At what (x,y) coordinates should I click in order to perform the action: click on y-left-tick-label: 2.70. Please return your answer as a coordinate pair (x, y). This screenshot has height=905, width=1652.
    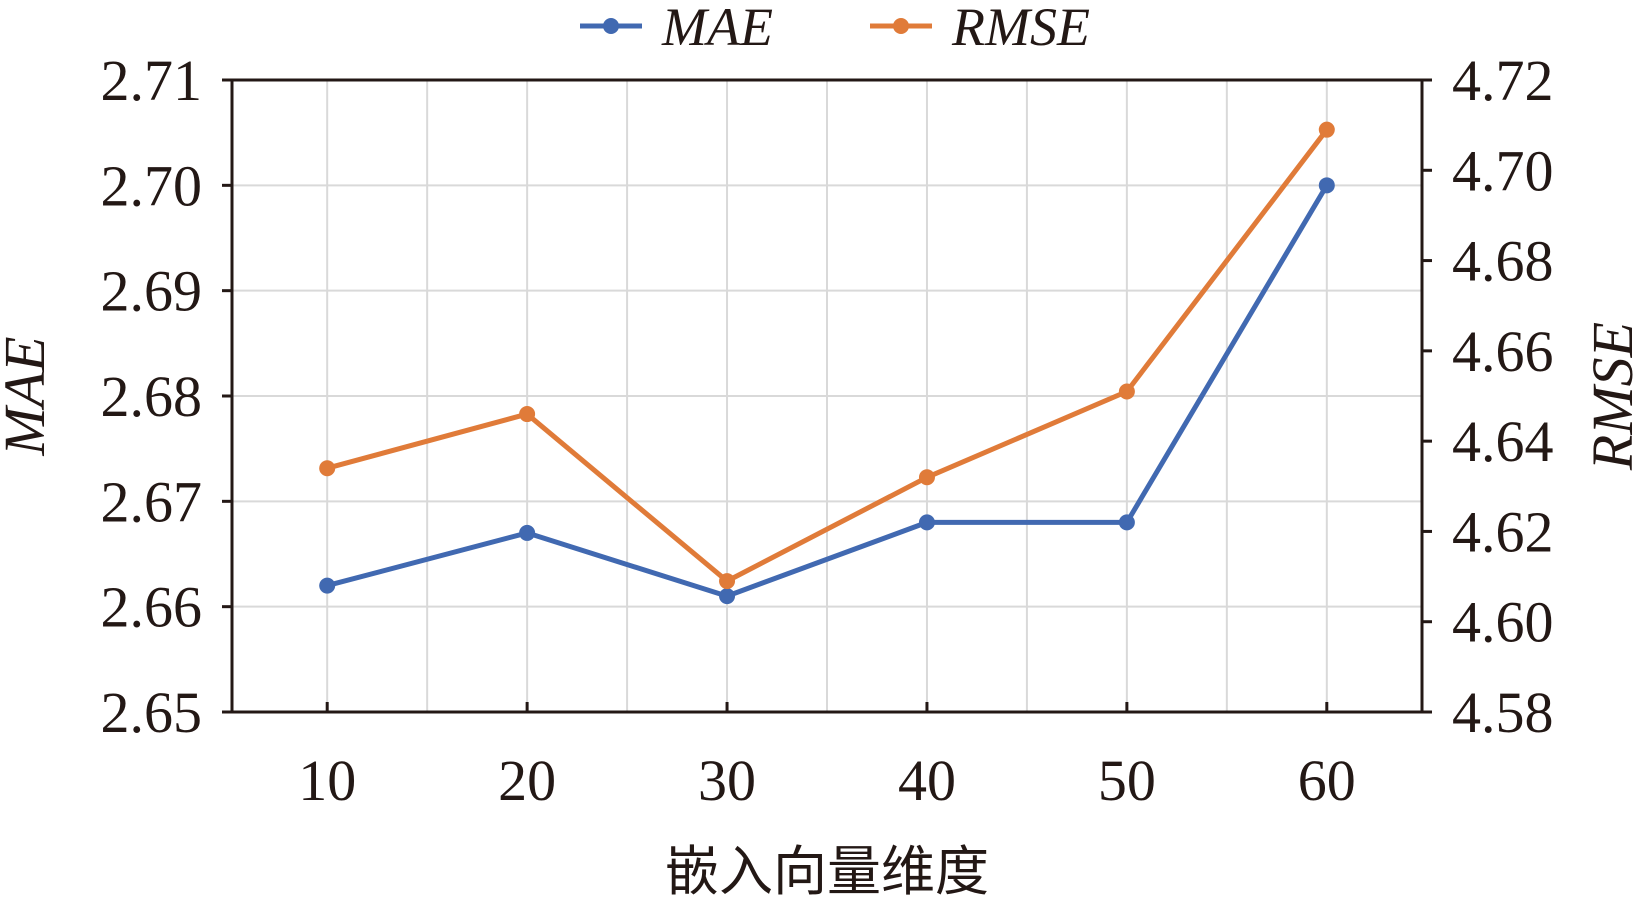
    Looking at the image, I should click on (152, 185).